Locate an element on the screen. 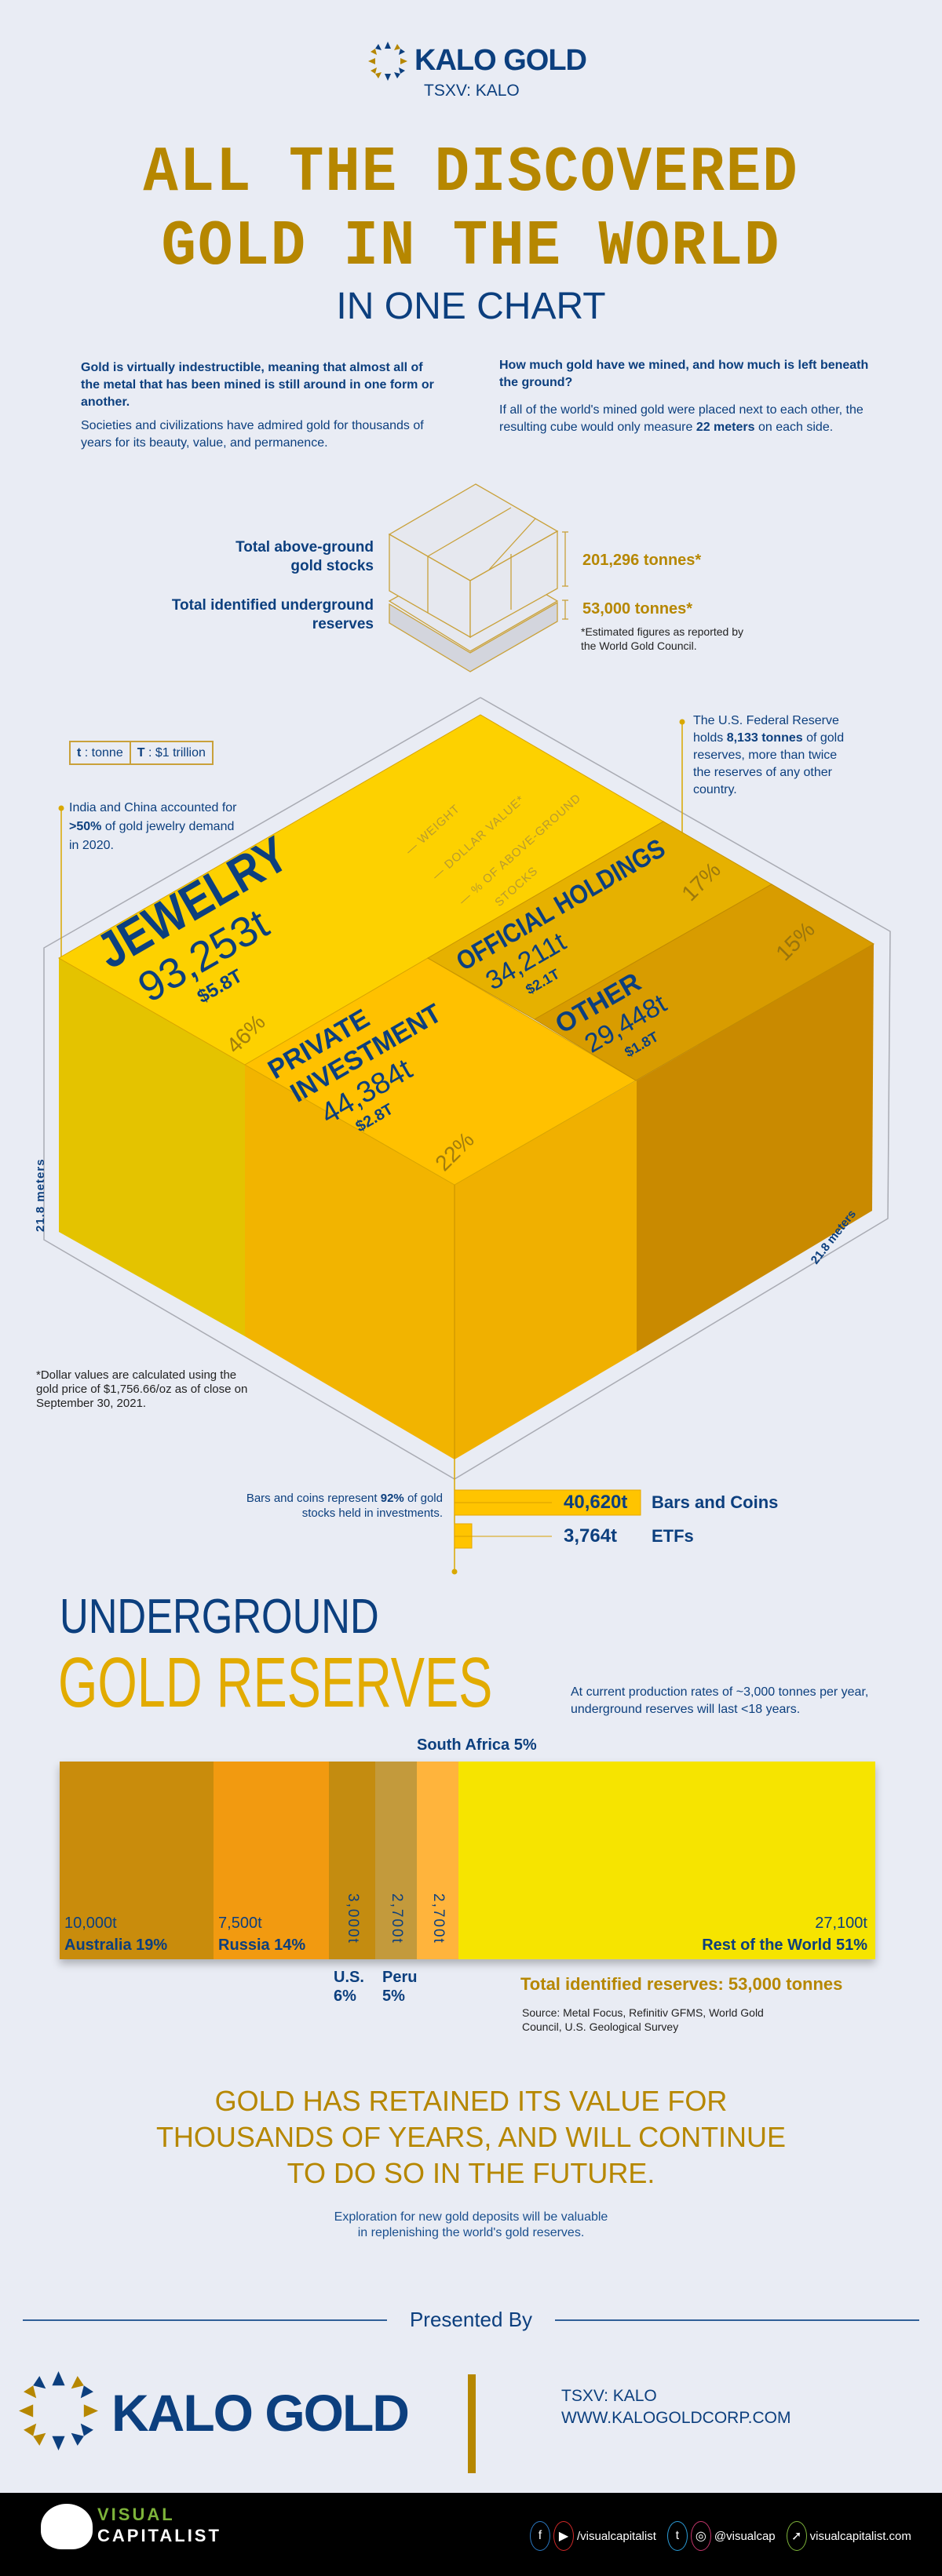 Image resolution: width=942 pixels, height=2576 pixels. sponsor-brand: KALO GOLD is located at coordinates (260, 2413).